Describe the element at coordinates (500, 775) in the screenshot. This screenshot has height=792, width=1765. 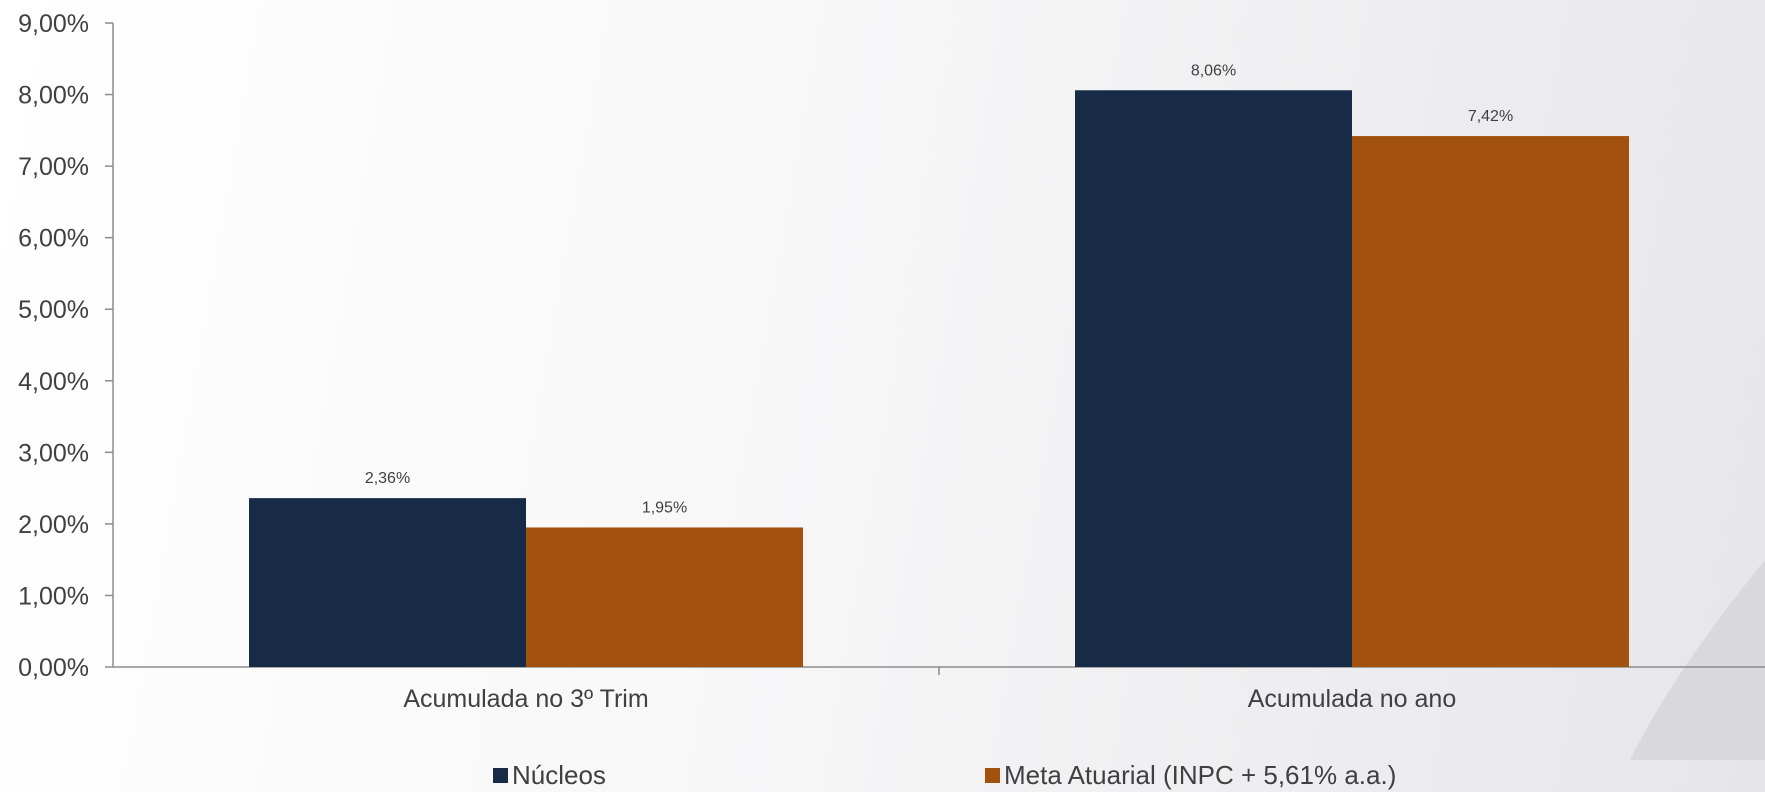
I see `legend-swatch-nucleos` at that location.